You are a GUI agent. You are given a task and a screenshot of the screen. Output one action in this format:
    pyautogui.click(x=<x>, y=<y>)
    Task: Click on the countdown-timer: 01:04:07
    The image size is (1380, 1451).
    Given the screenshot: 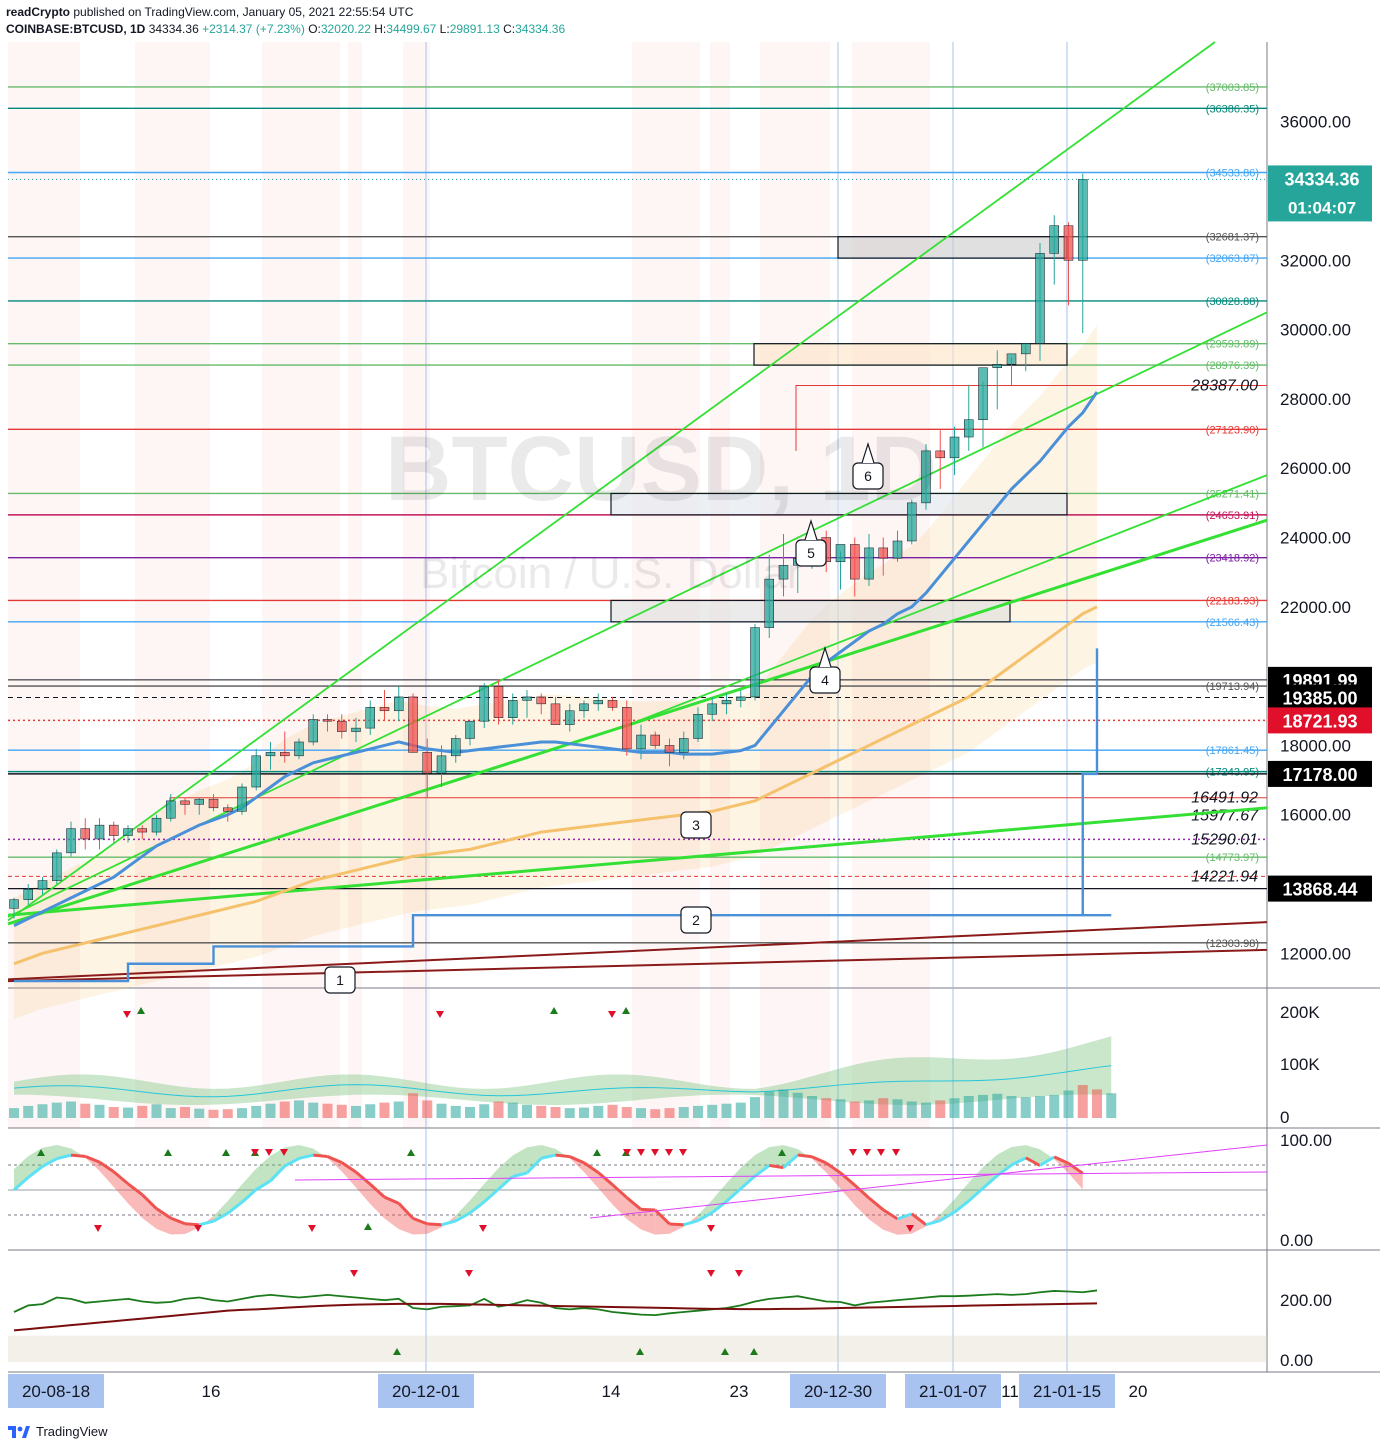 What is the action you would take?
    pyautogui.click(x=1322, y=207)
    